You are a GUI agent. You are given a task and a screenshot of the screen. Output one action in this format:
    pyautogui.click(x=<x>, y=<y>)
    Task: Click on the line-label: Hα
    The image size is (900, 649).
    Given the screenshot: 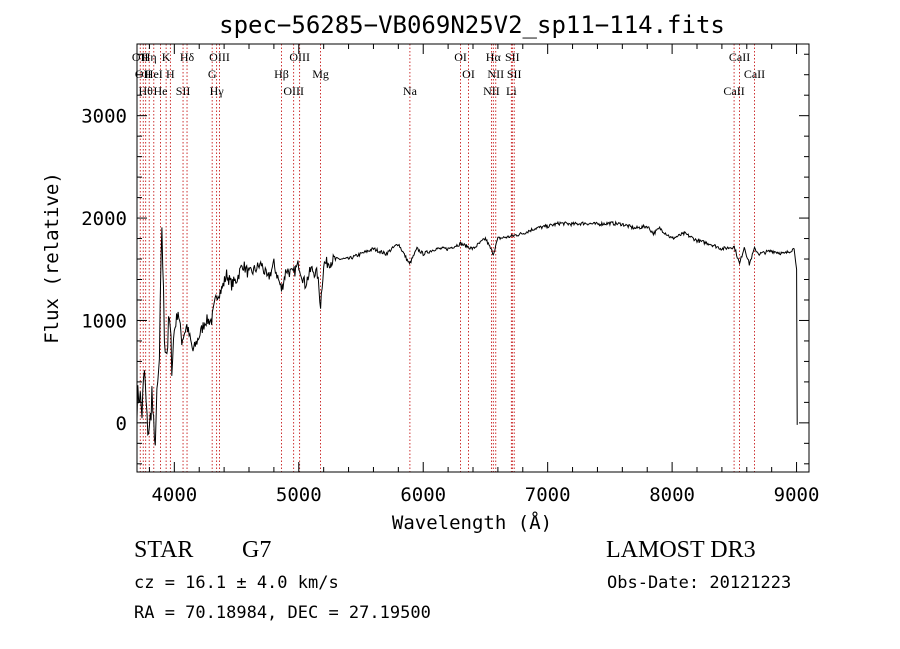 What is the action you would take?
    pyautogui.click(x=494, y=57)
    